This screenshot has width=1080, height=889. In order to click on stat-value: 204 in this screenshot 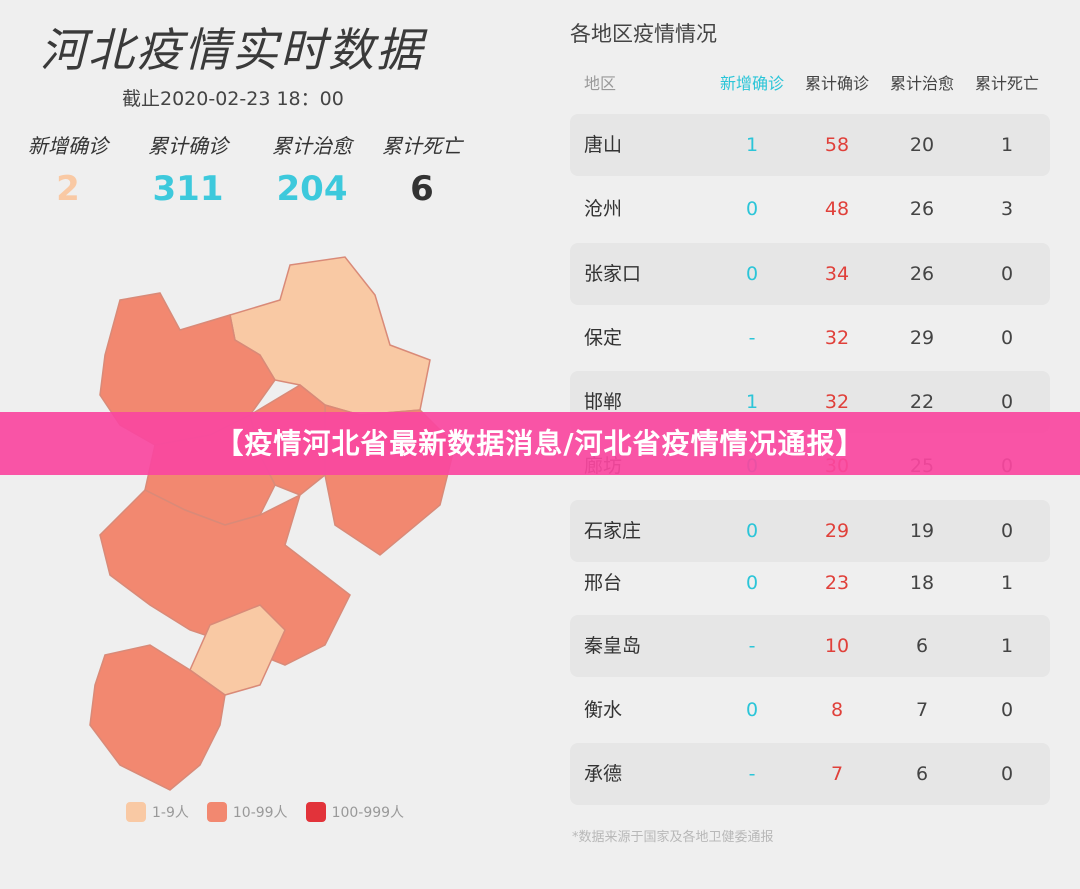, I will do `click(312, 189)`.